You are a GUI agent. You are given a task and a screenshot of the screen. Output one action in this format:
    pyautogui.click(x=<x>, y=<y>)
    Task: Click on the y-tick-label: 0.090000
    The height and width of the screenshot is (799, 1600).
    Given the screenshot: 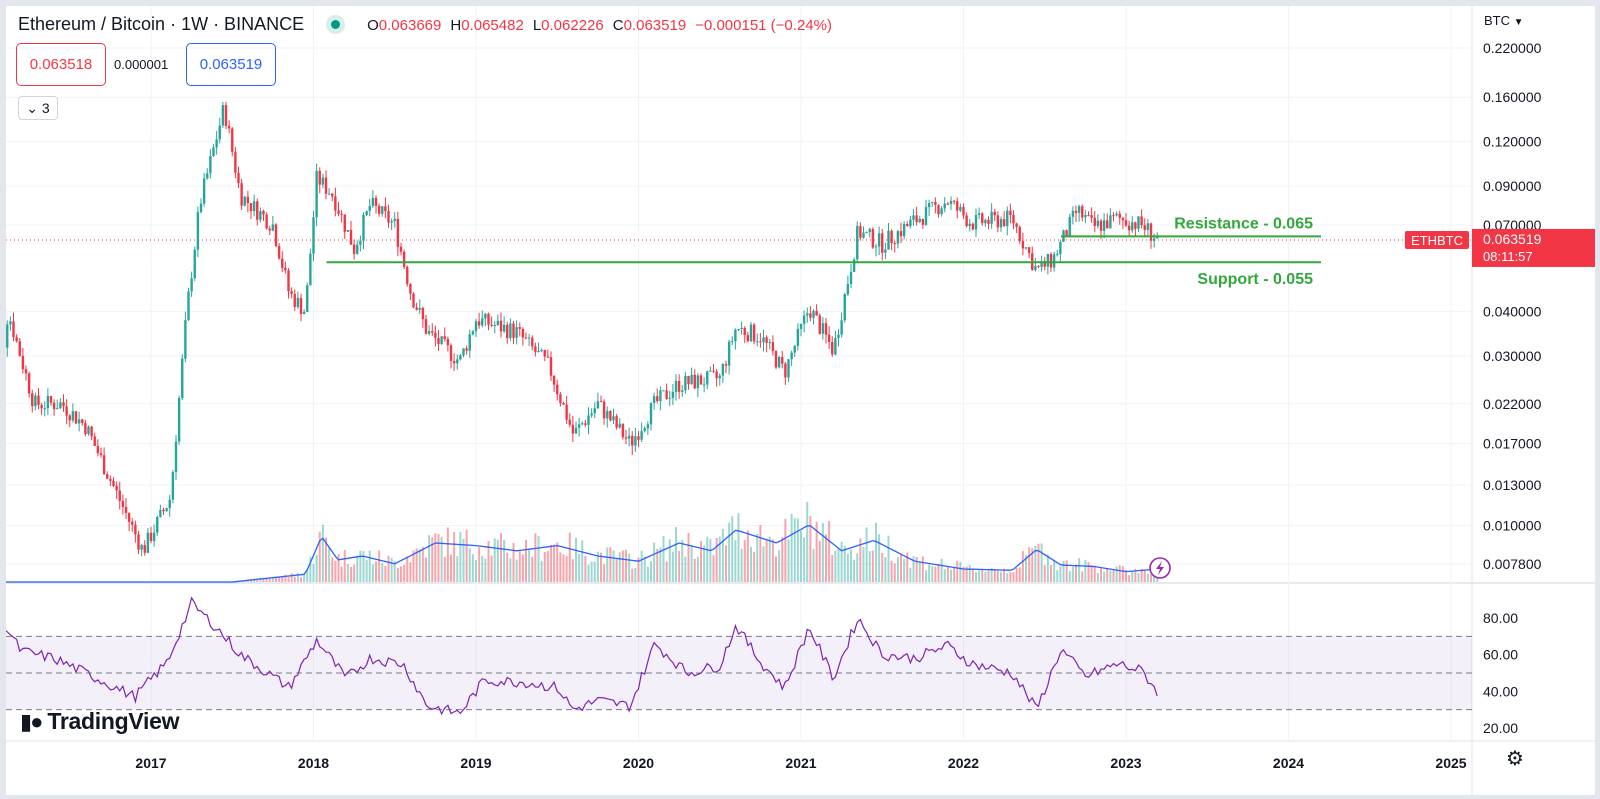 What is the action you would take?
    pyautogui.click(x=1512, y=186)
    